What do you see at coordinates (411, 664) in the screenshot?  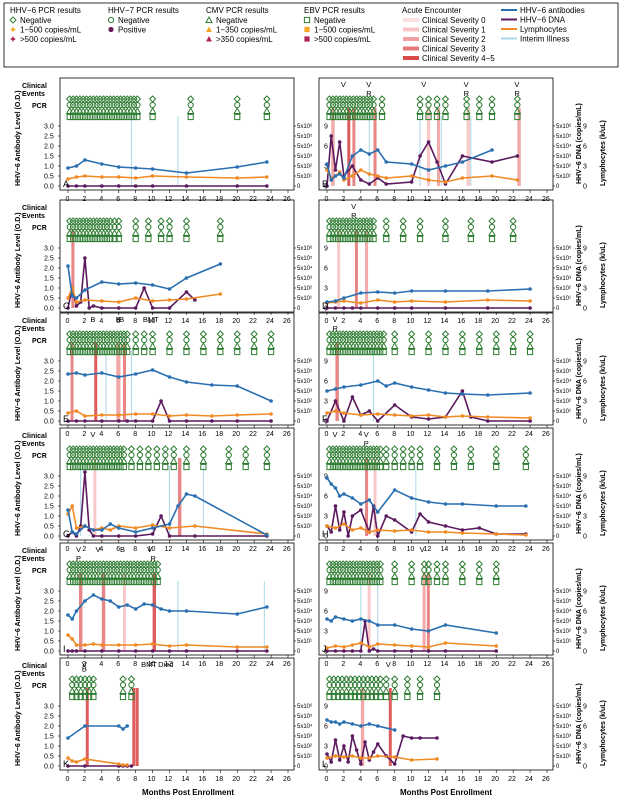 I see `x-tick-label: 10` at bounding box center [411, 664].